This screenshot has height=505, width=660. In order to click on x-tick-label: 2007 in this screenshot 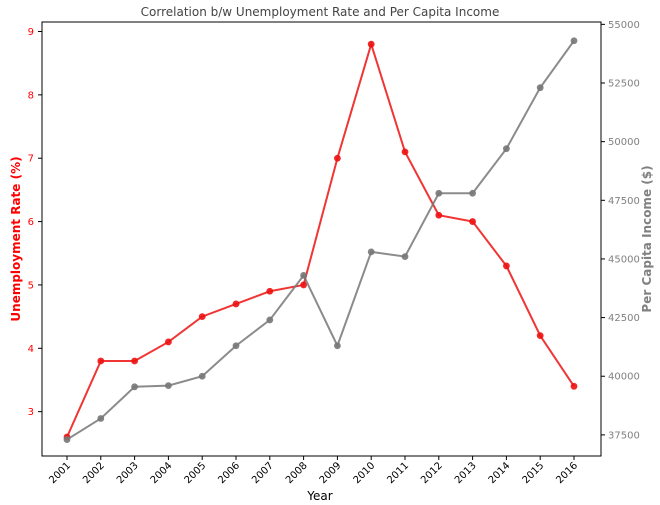, I will do `click(263, 473)`.